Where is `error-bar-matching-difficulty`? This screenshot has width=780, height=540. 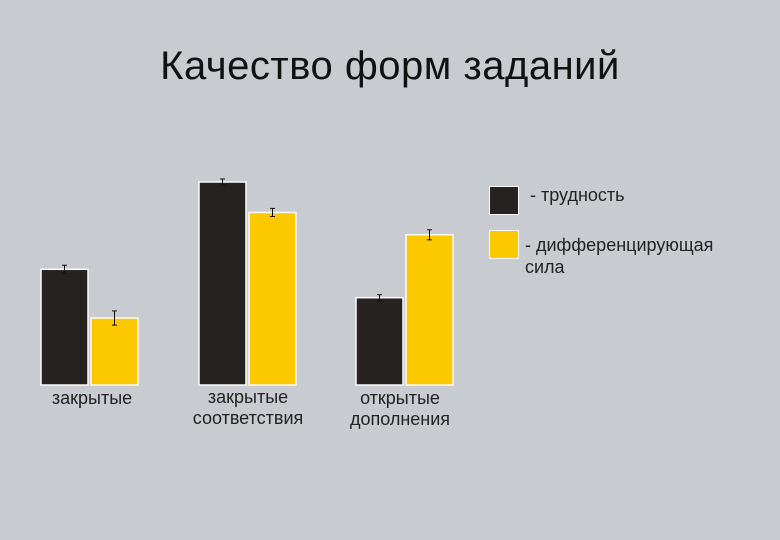 error-bar-matching-difficulty is located at coordinates (222, 182).